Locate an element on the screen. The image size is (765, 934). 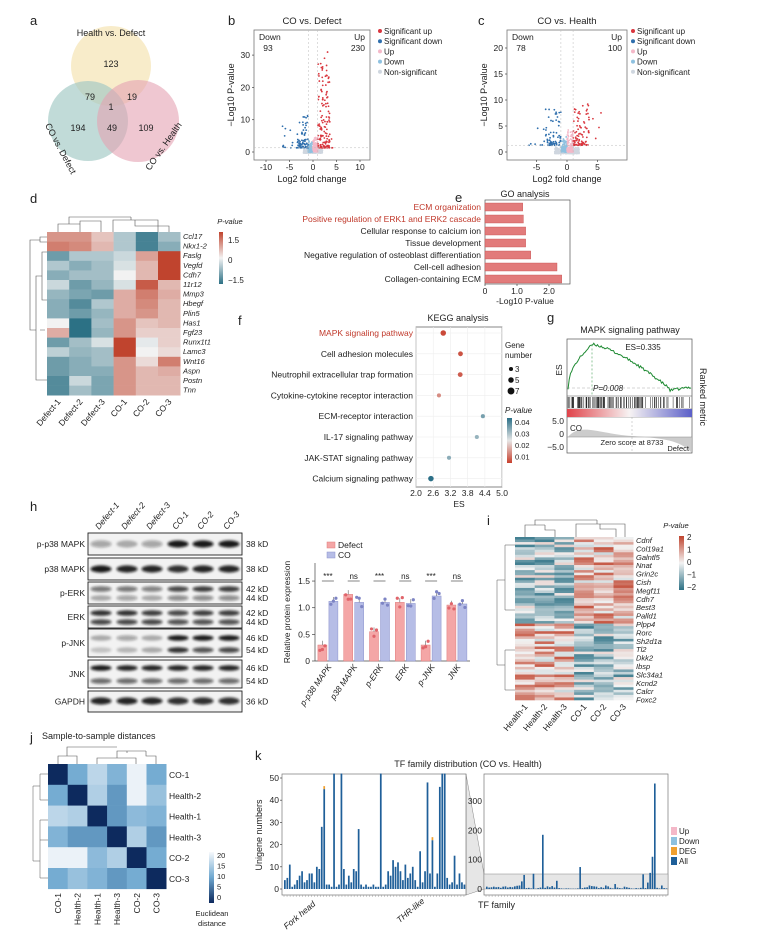
y-tick-label: 40 is located at coordinates (275, 800).